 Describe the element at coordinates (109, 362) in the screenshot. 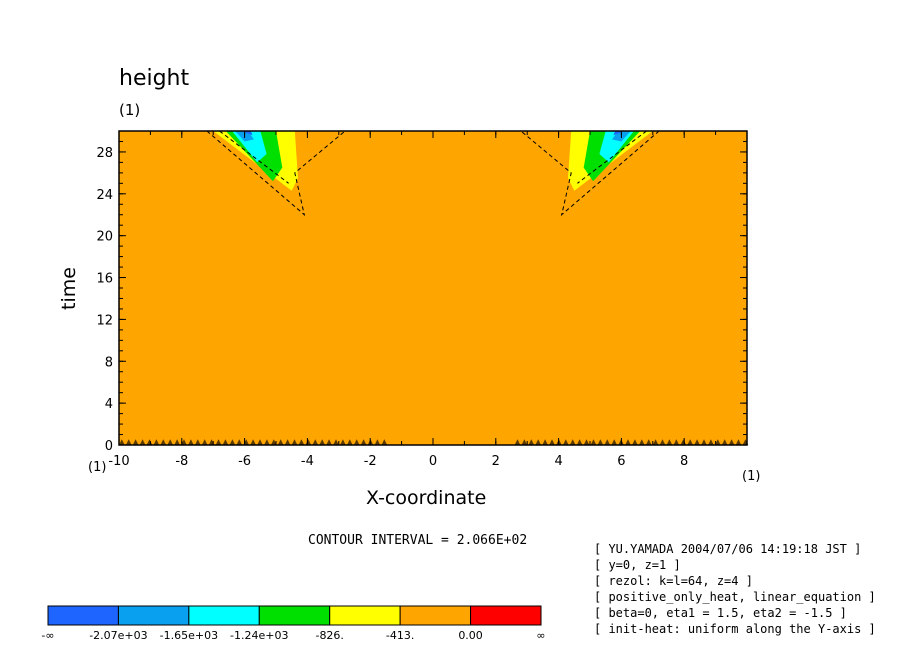

I see `y-tick-label: 8` at that location.